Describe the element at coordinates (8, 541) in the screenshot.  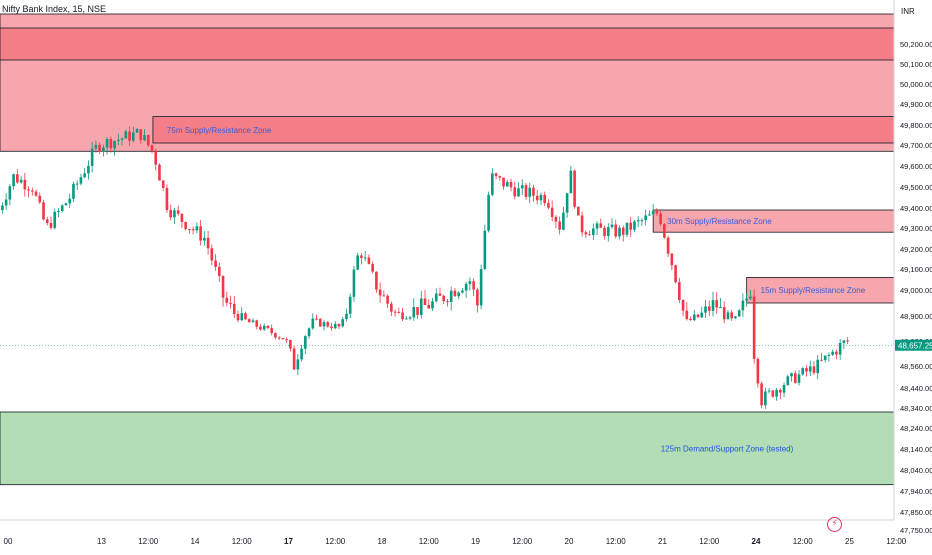
I see `time-tick-label: 00` at that location.